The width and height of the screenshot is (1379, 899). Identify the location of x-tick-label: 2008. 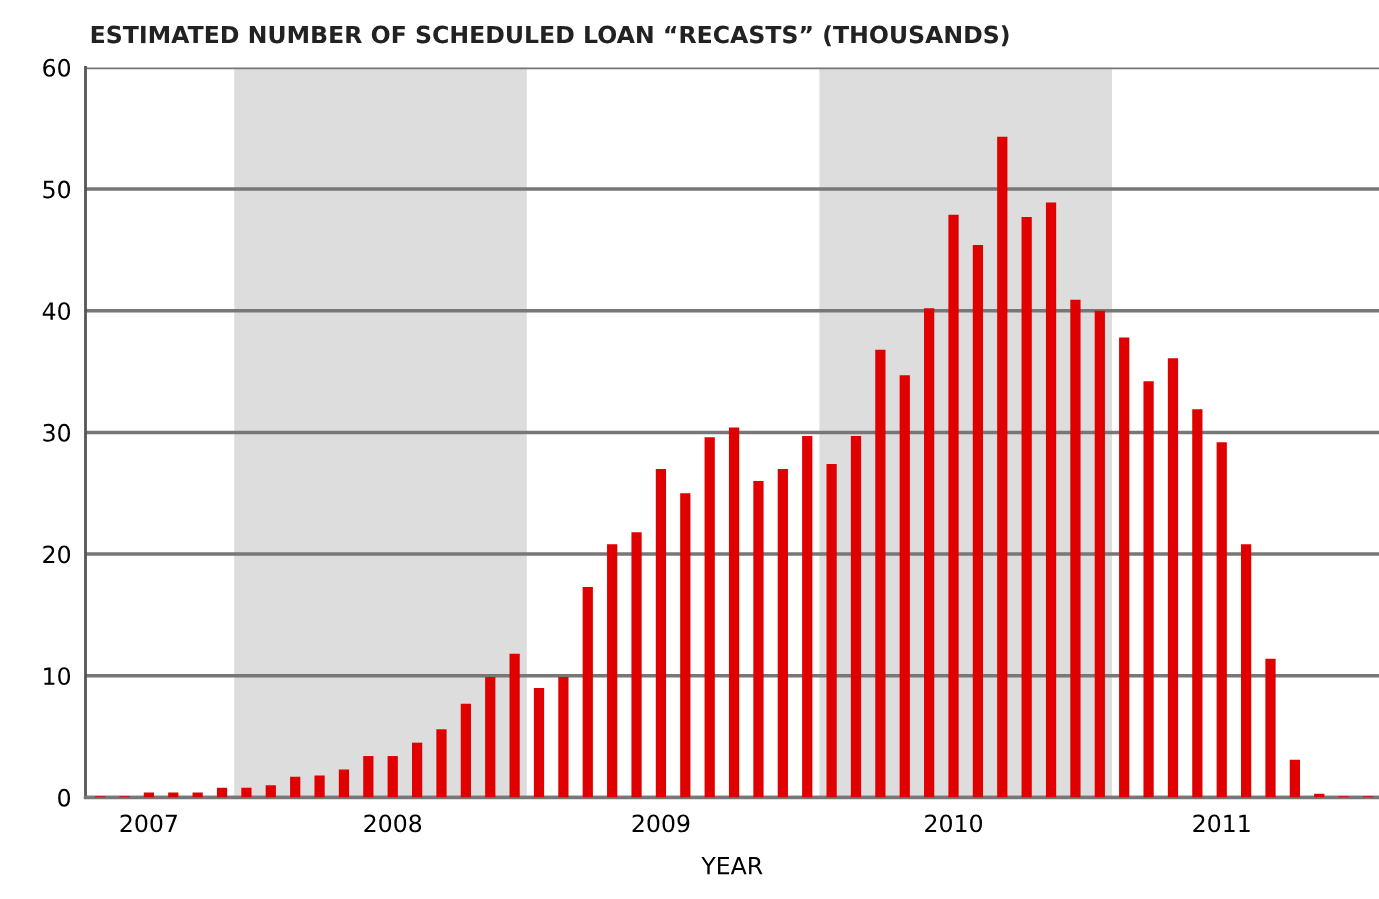
(393, 823).